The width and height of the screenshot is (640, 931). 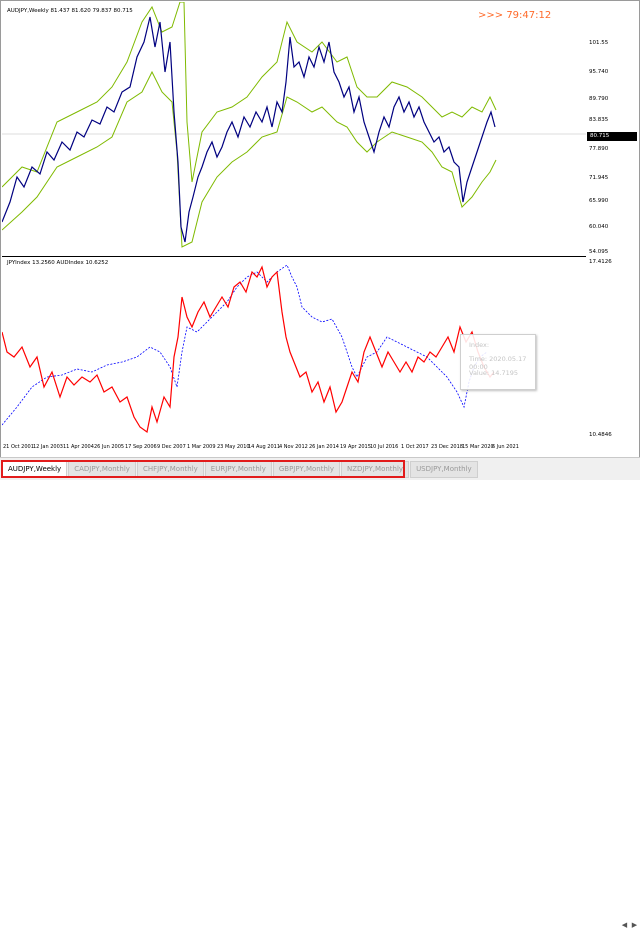 What do you see at coordinates (599, 120) in the screenshot?
I see `price-label: 83.835` at bounding box center [599, 120].